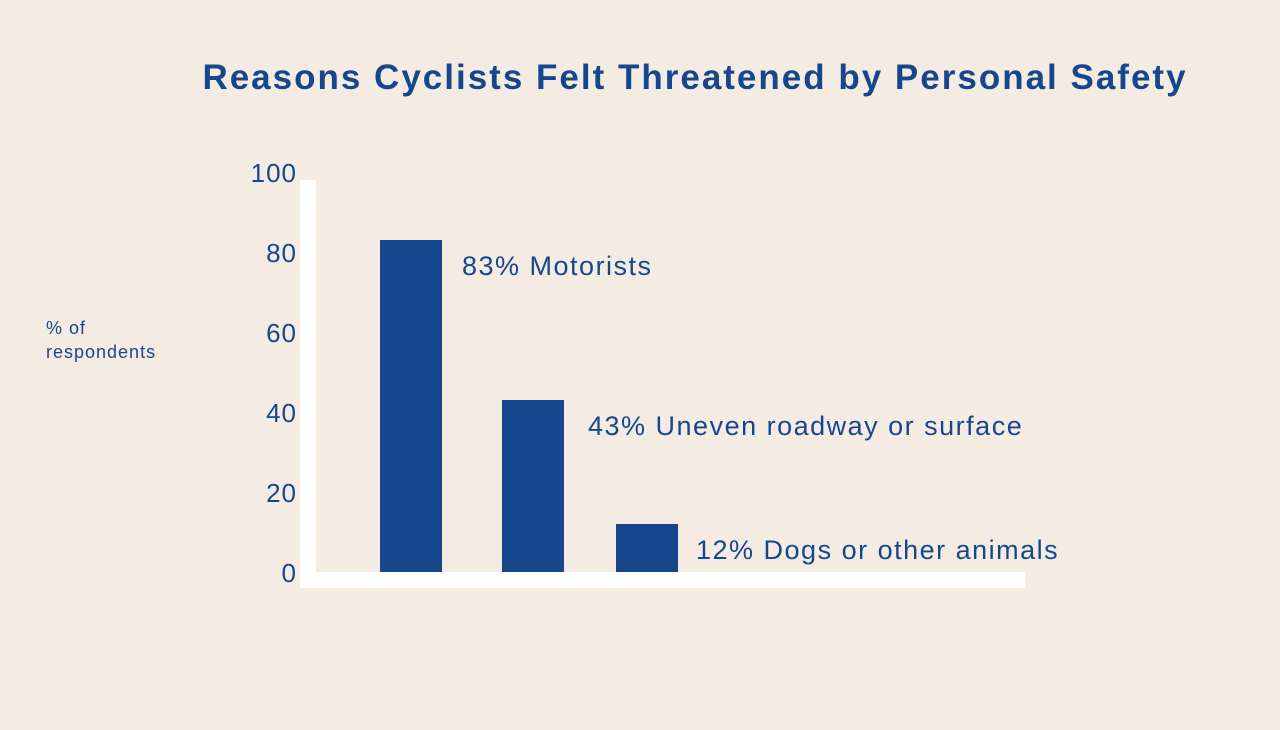 The width and height of the screenshot is (1280, 730). I want to click on y-tick-labels: 0 20 40 60 80 100, so click(274, 373).